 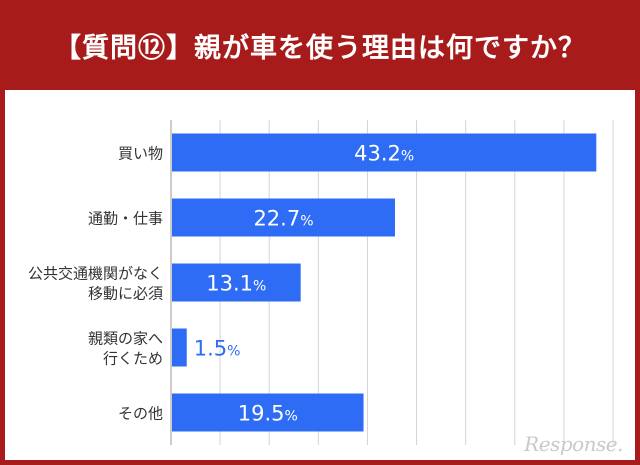 What do you see at coordinates (133, 359) in the screenshot?
I see `category-label: 行くため` at bounding box center [133, 359].